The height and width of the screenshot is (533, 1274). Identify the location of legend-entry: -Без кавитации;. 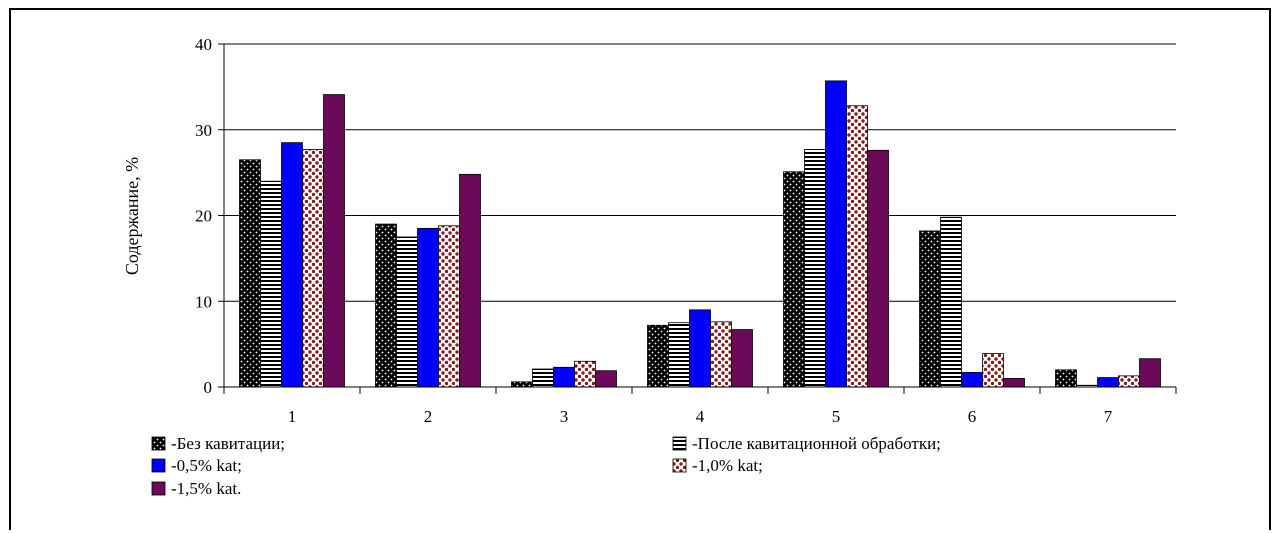
(228, 443).